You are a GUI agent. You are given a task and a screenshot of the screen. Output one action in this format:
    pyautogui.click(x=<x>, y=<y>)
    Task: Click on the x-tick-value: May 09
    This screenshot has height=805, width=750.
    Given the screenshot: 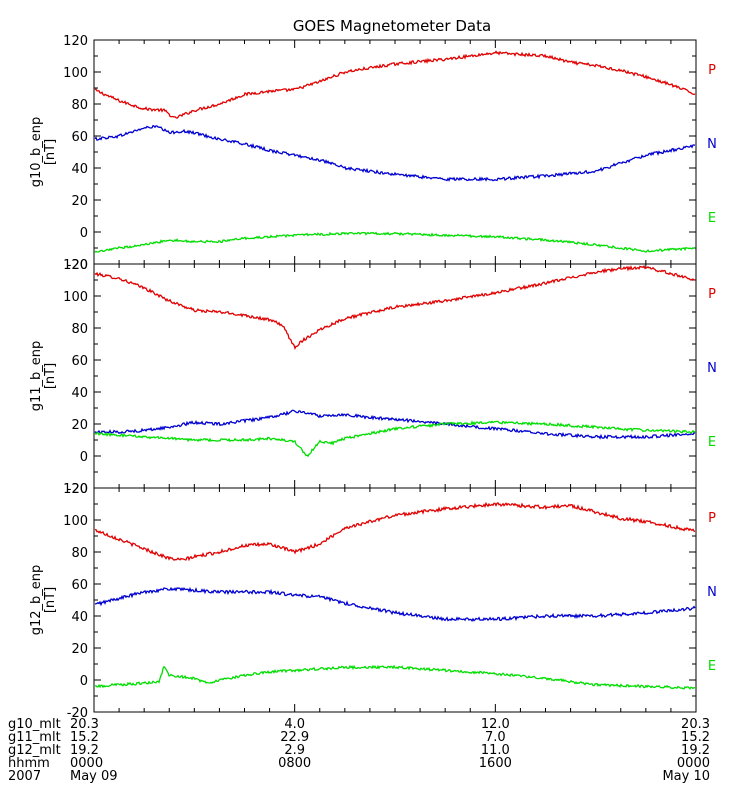 What is the action you would take?
    pyautogui.click(x=94, y=776)
    